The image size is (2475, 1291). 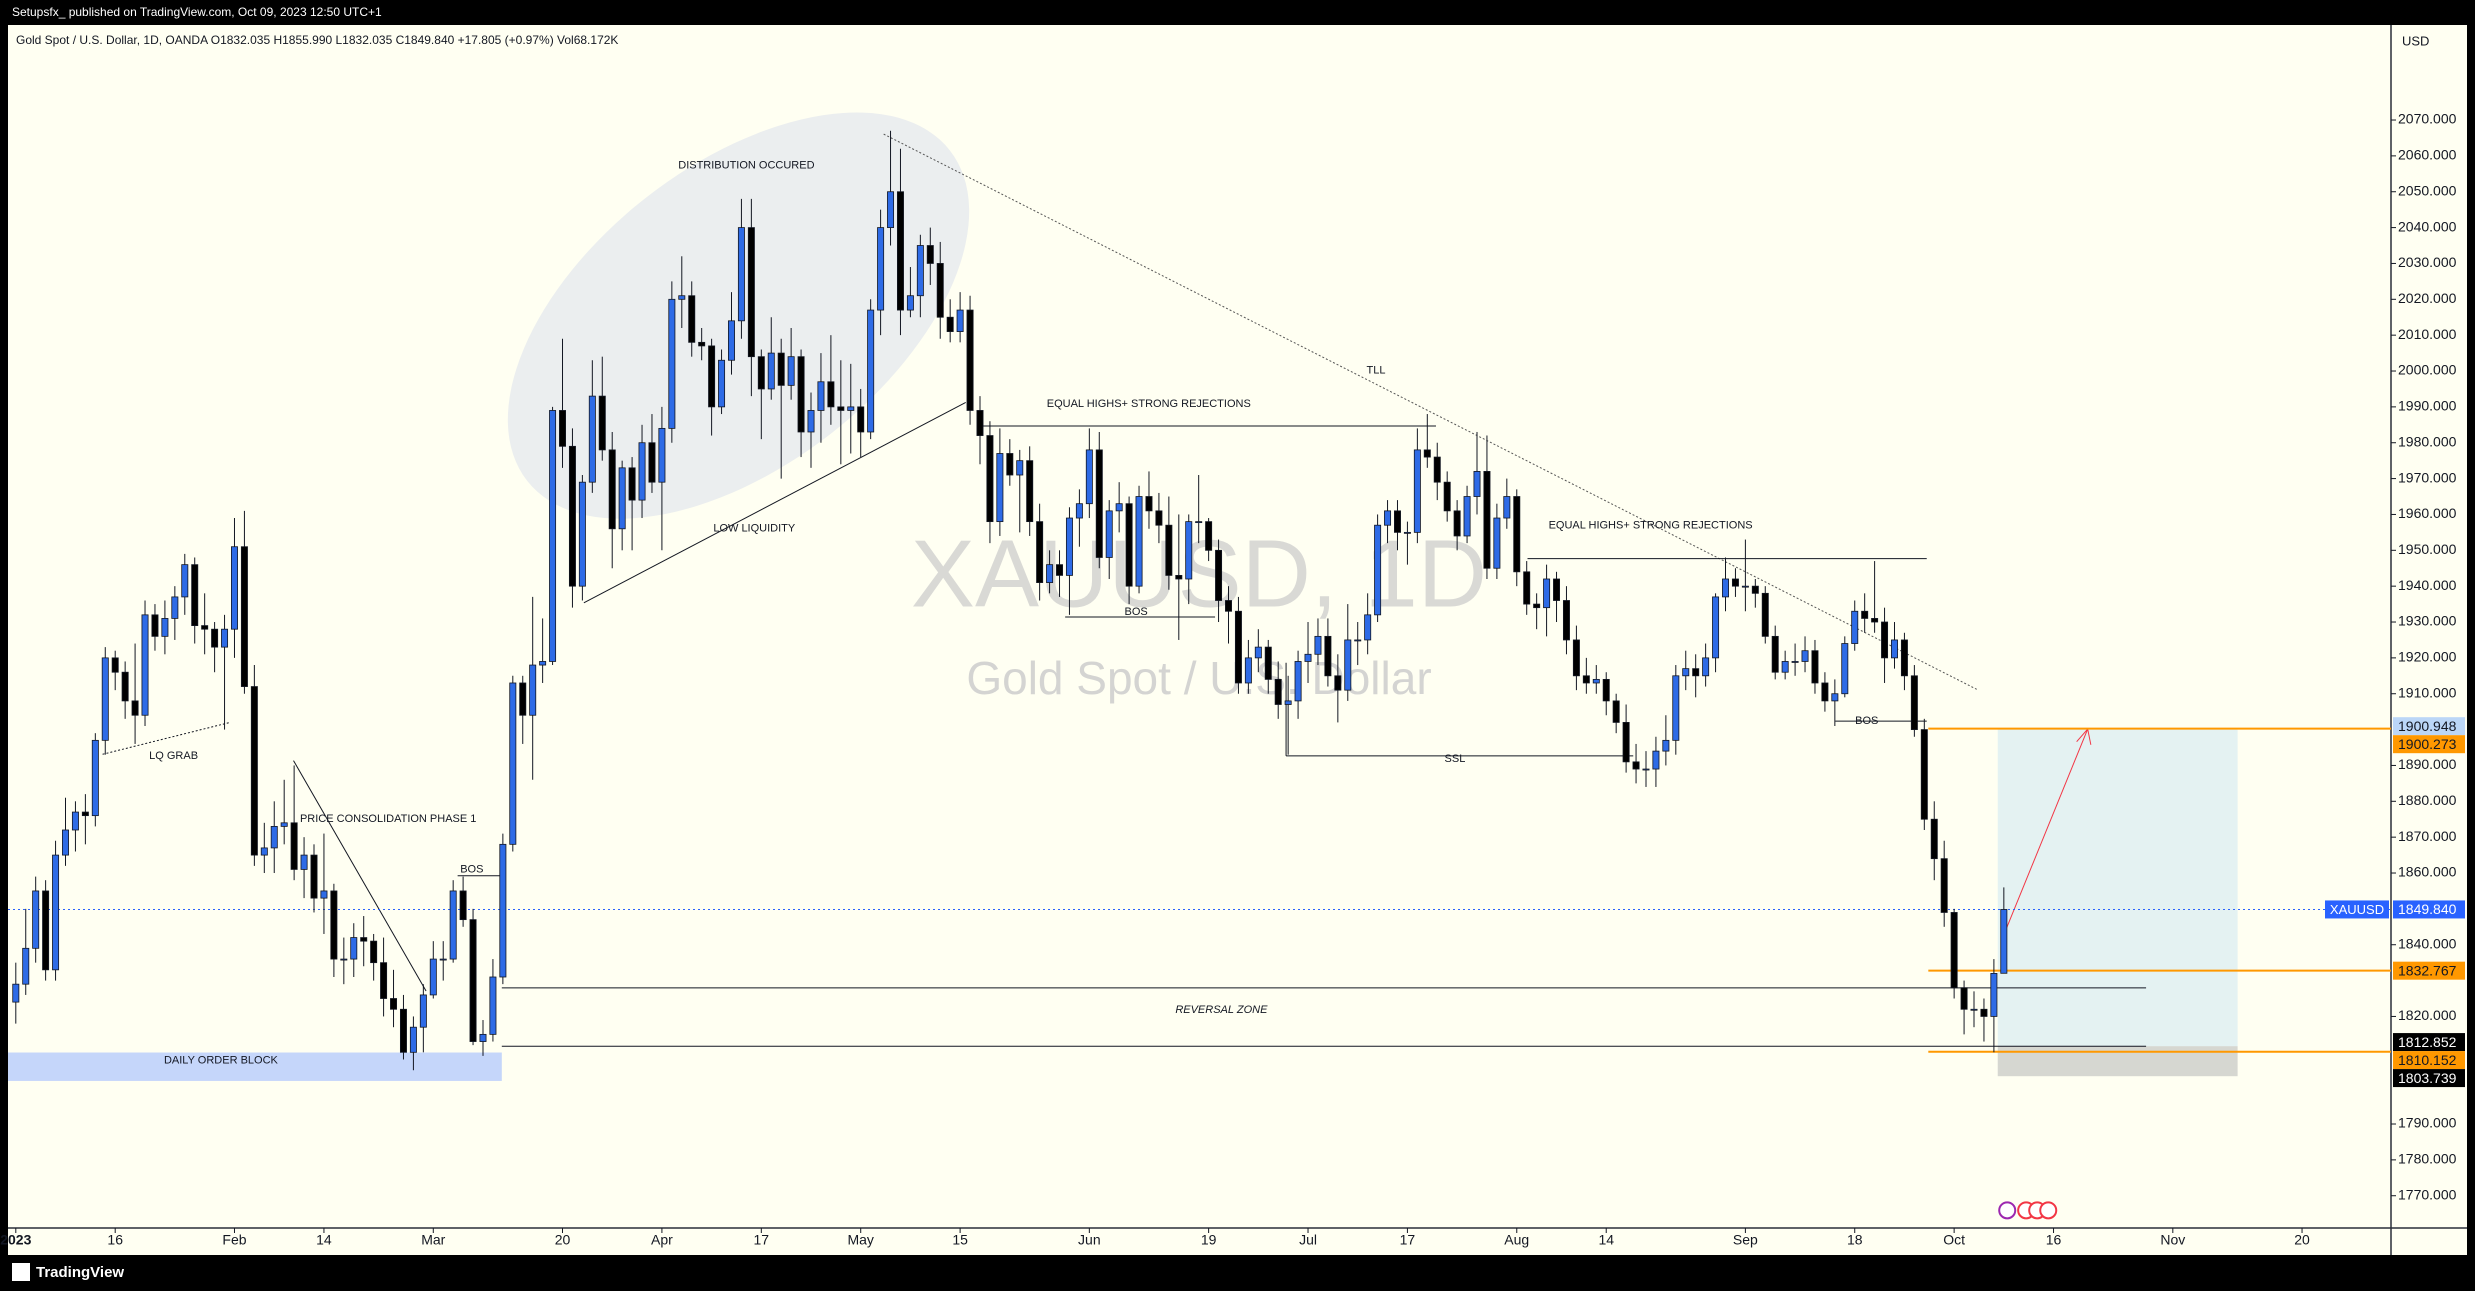 What do you see at coordinates (1209, 1240) in the screenshot?
I see `x-tick-label: 19` at bounding box center [1209, 1240].